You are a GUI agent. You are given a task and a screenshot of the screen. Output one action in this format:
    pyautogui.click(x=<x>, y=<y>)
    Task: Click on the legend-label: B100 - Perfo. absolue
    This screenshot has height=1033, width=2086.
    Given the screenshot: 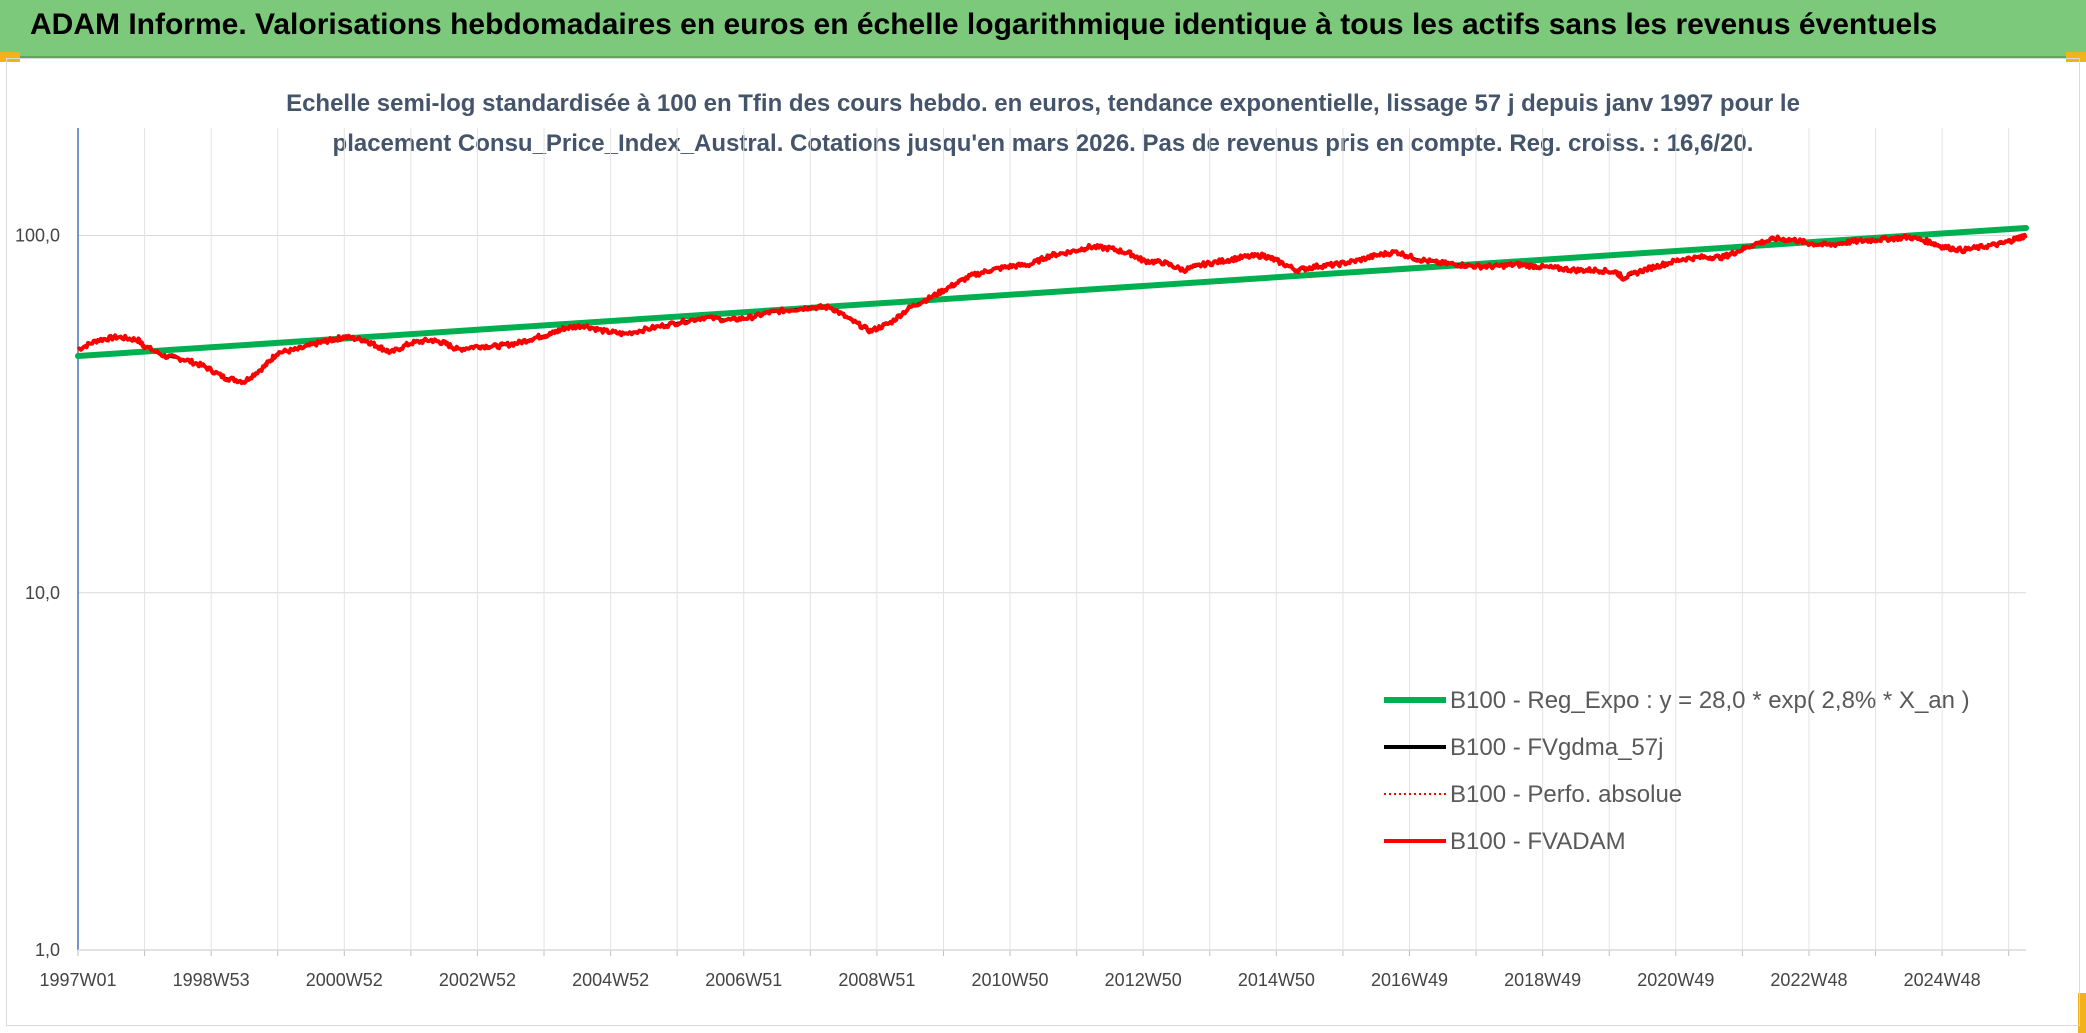 What is the action you would take?
    pyautogui.click(x=1566, y=794)
    